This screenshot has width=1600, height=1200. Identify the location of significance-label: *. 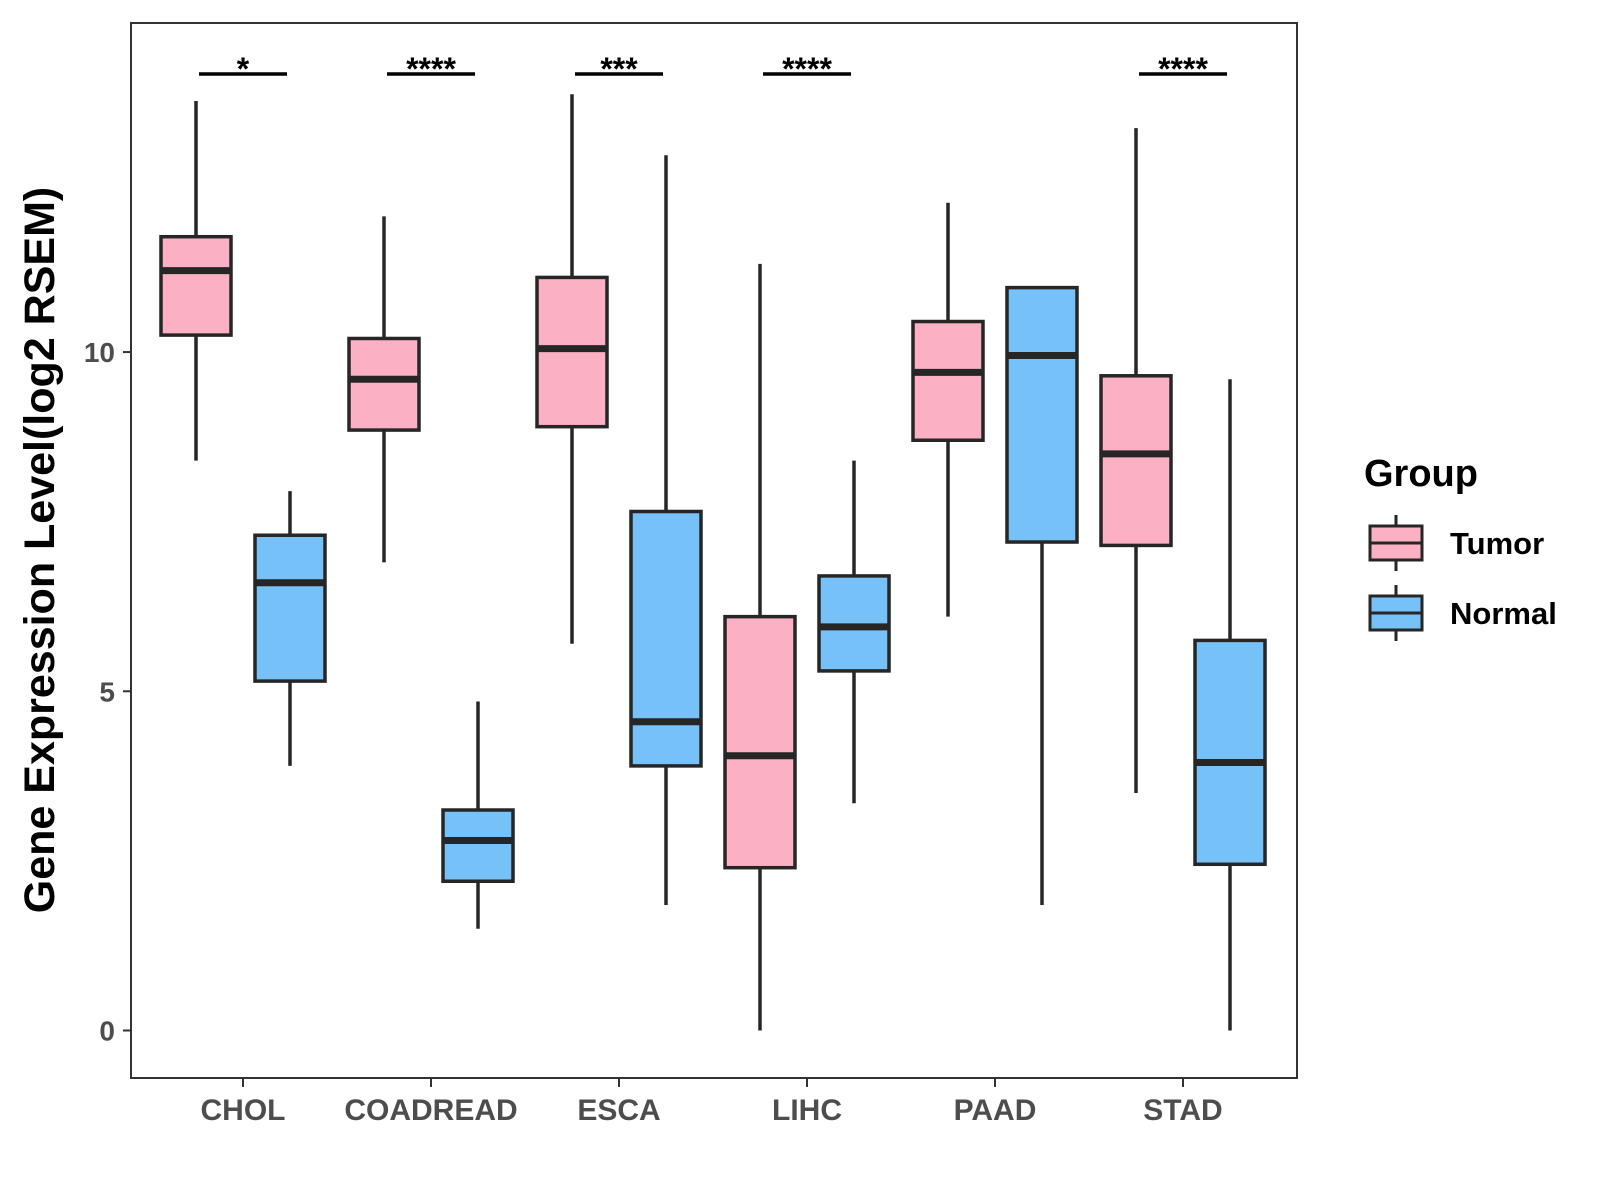
(243, 69).